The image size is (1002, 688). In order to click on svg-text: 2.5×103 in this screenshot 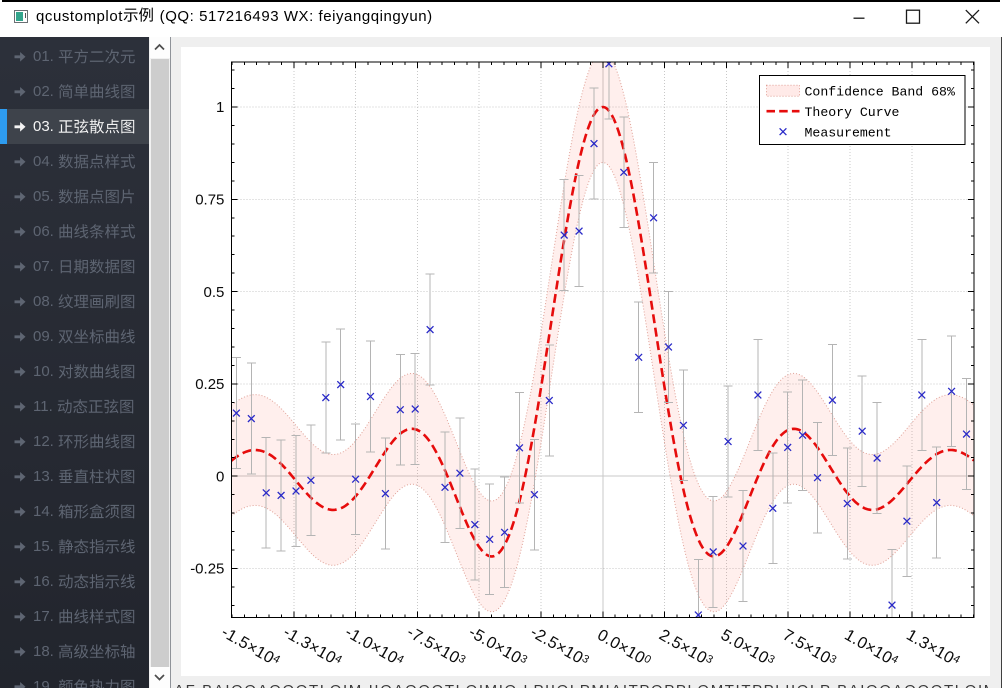, I will do `click(686, 647)`.